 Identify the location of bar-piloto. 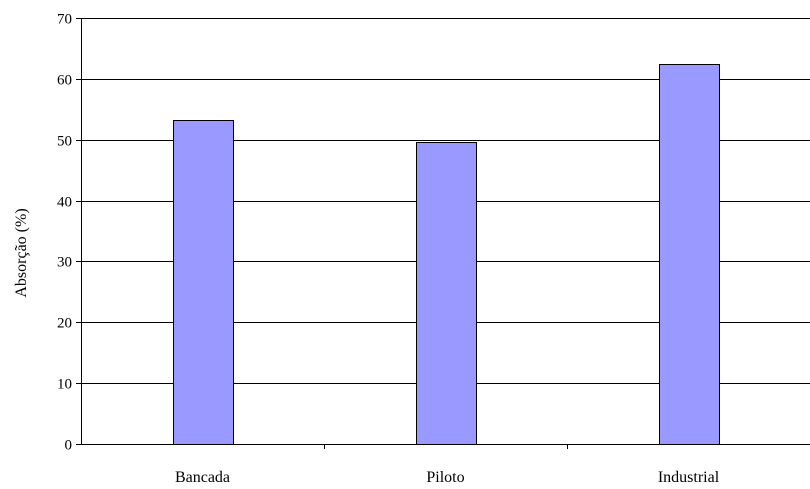
(446, 293).